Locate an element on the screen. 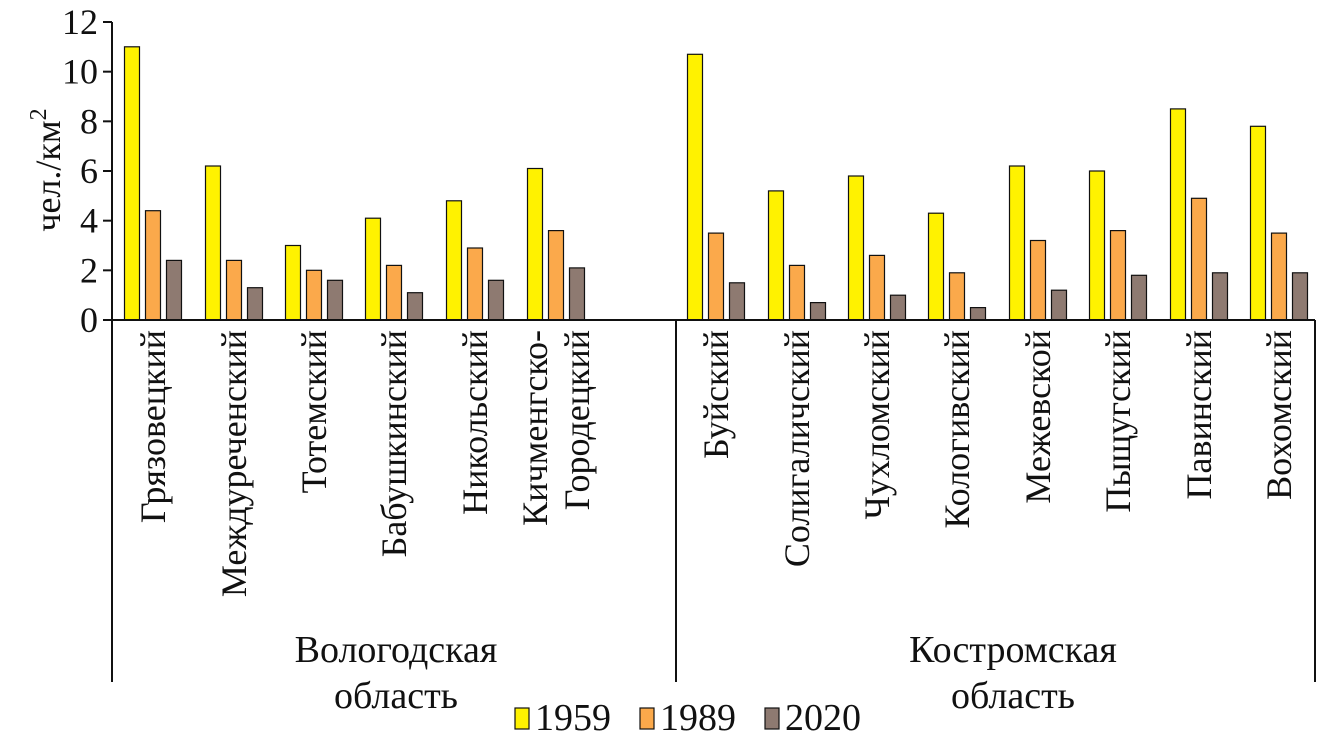 The image size is (1317, 743). bar-1959-Никольский is located at coordinates (454, 260).